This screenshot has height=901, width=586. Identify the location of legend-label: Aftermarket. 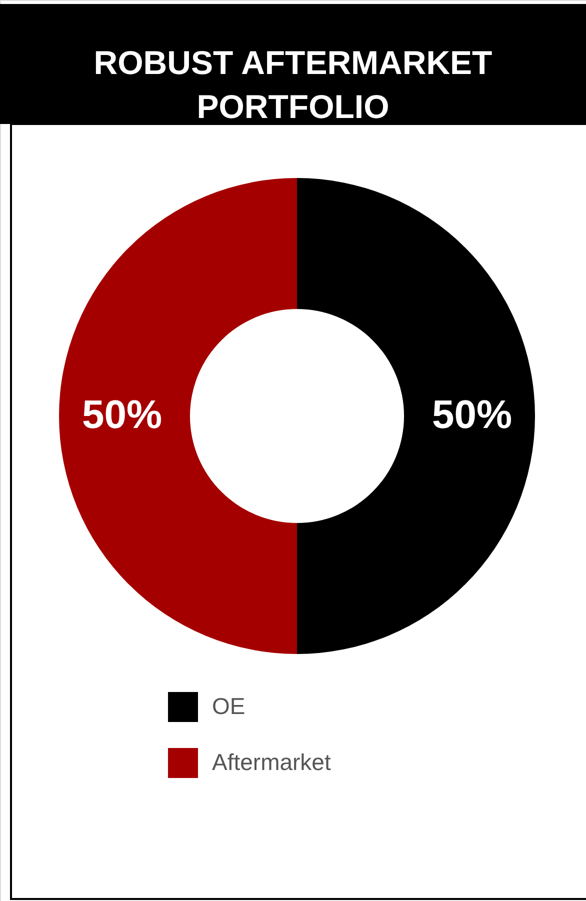
(272, 762).